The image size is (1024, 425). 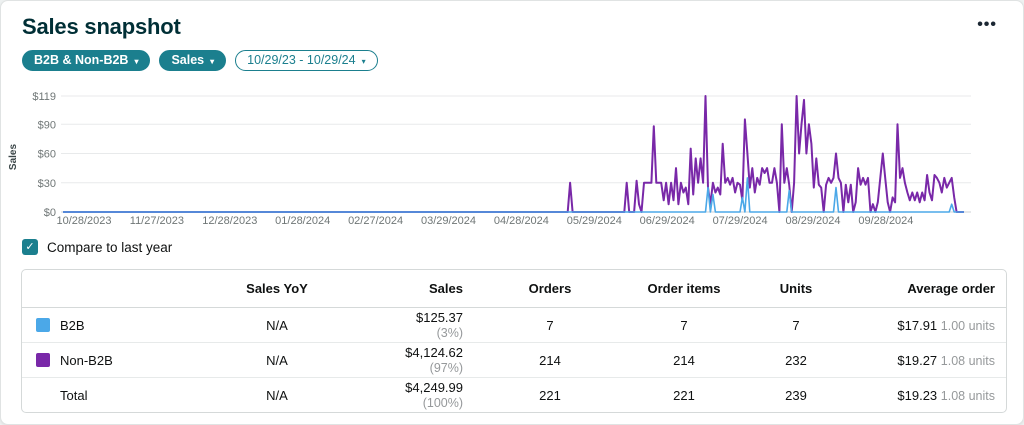 What do you see at coordinates (92, 289) in the screenshot?
I see `col-header-series` at bounding box center [92, 289].